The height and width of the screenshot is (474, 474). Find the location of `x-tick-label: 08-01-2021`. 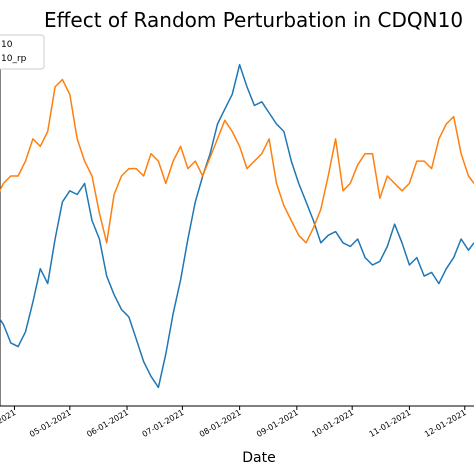

x-tick-label: 08-01-2021 is located at coordinates (220, 423).